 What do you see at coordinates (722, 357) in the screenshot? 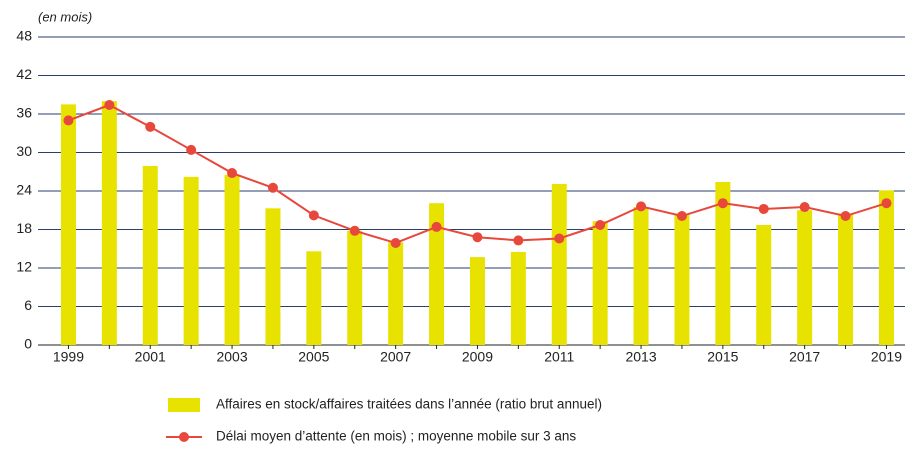
I see `x-tick-label: 2015` at bounding box center [722, 357].